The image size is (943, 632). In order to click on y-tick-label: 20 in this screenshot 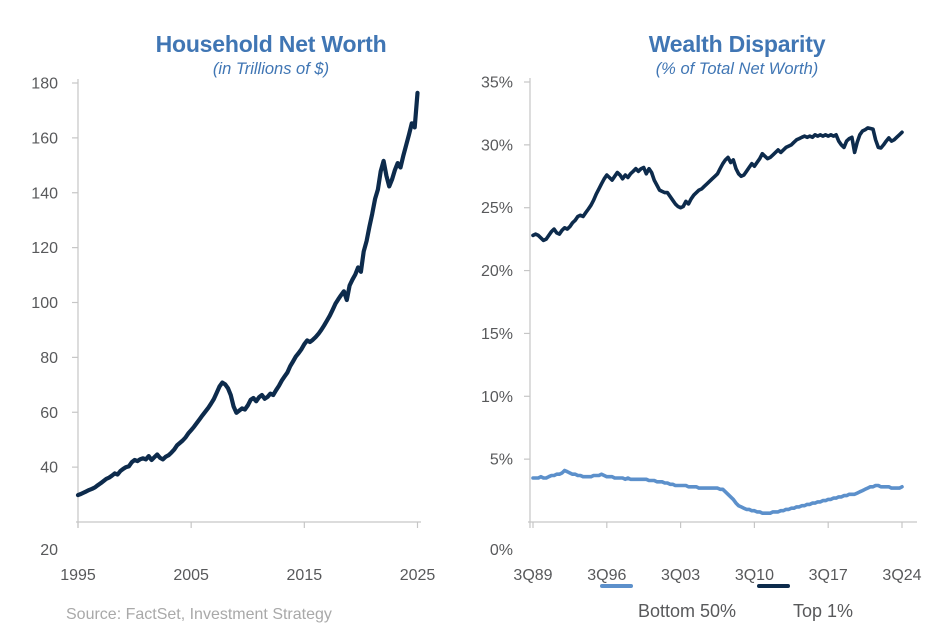, I will do `click(49, 550)`.